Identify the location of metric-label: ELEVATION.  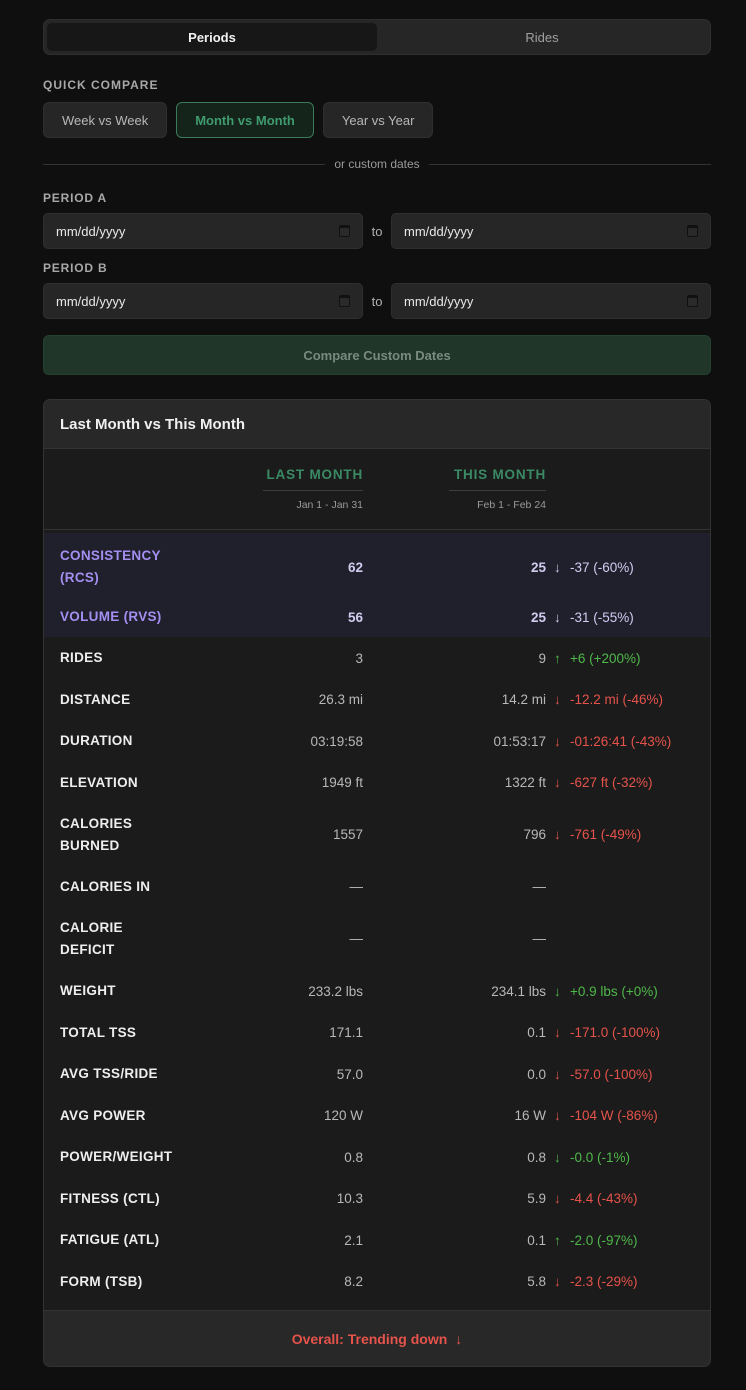
(99, 782).